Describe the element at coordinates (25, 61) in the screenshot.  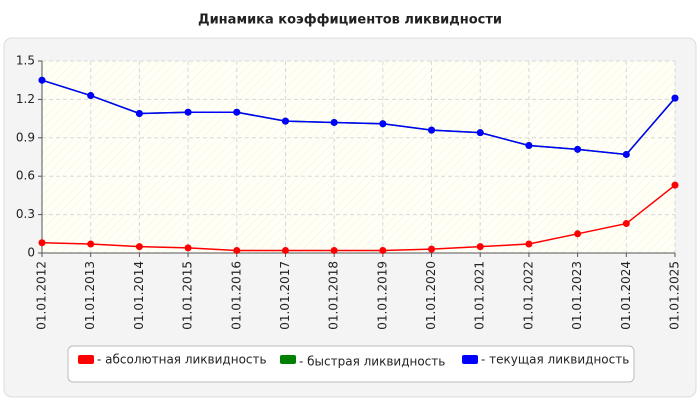
I see `y-tick-label: 1.5` at that location.